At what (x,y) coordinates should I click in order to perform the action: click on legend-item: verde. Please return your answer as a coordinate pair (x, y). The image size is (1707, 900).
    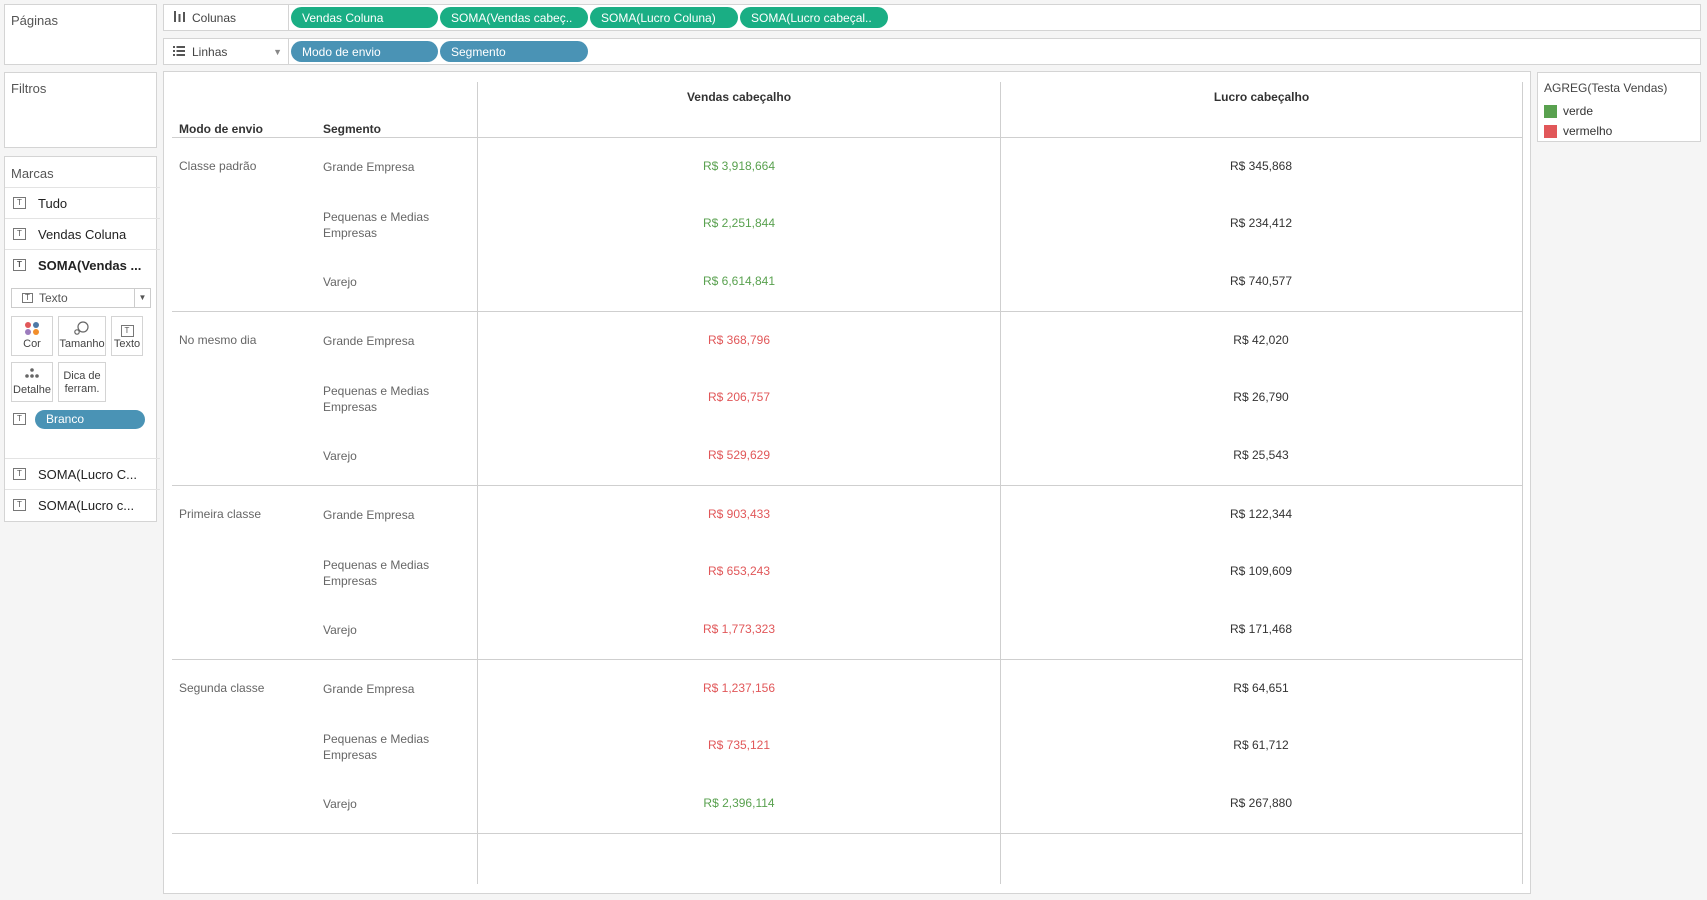
    Looking at the image, I should click on (1619, 111).